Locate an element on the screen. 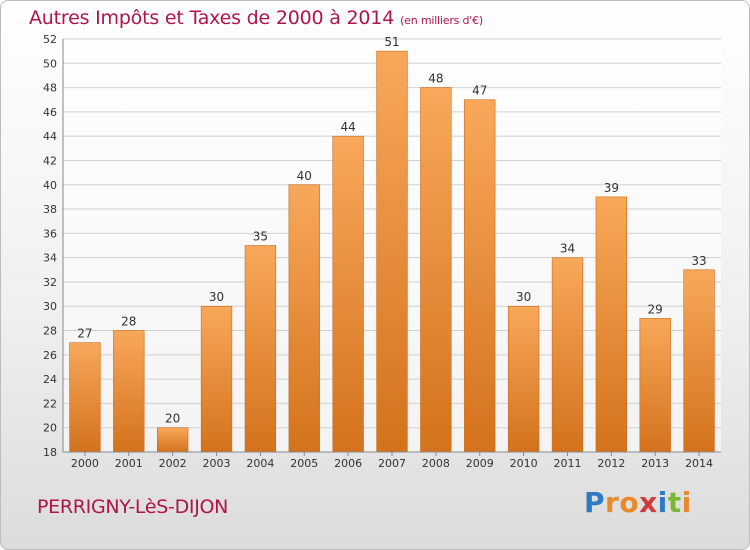 The width and height of the screenshot is (750, 550). bar-2013 is located at coordinates (655, 385).